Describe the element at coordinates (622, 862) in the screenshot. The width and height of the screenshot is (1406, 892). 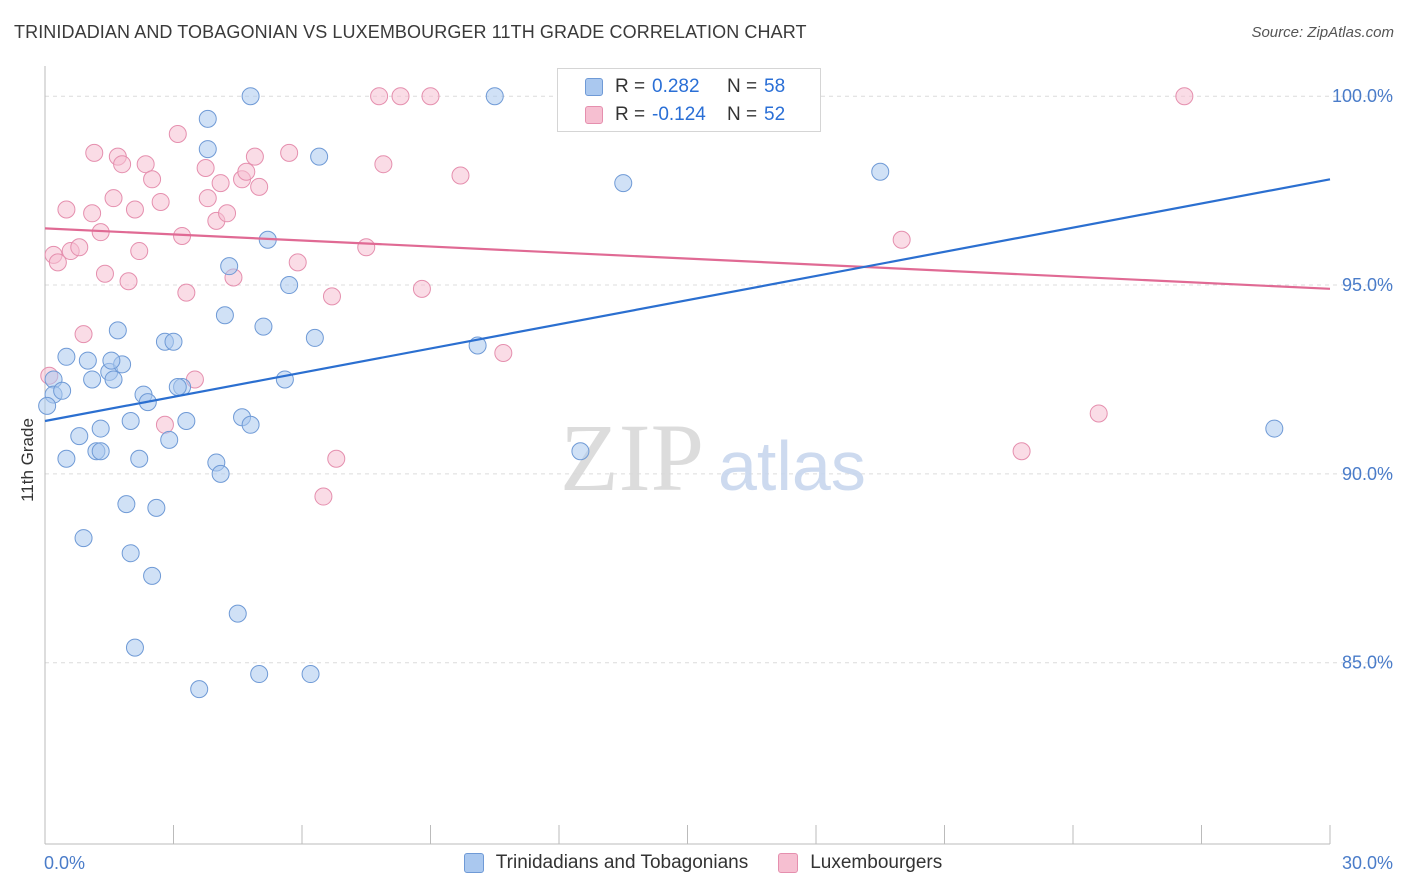
I see `bottom-legend-label: Trinidadians and Tobagonians` at that location.